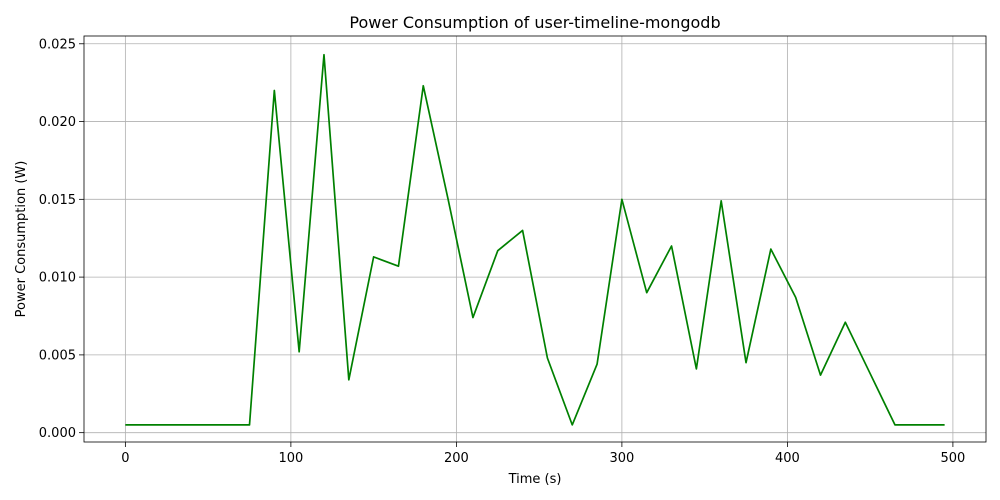 The image size is (1000, 500). I want to click on x-tick-label: 400, so click(787, 458).